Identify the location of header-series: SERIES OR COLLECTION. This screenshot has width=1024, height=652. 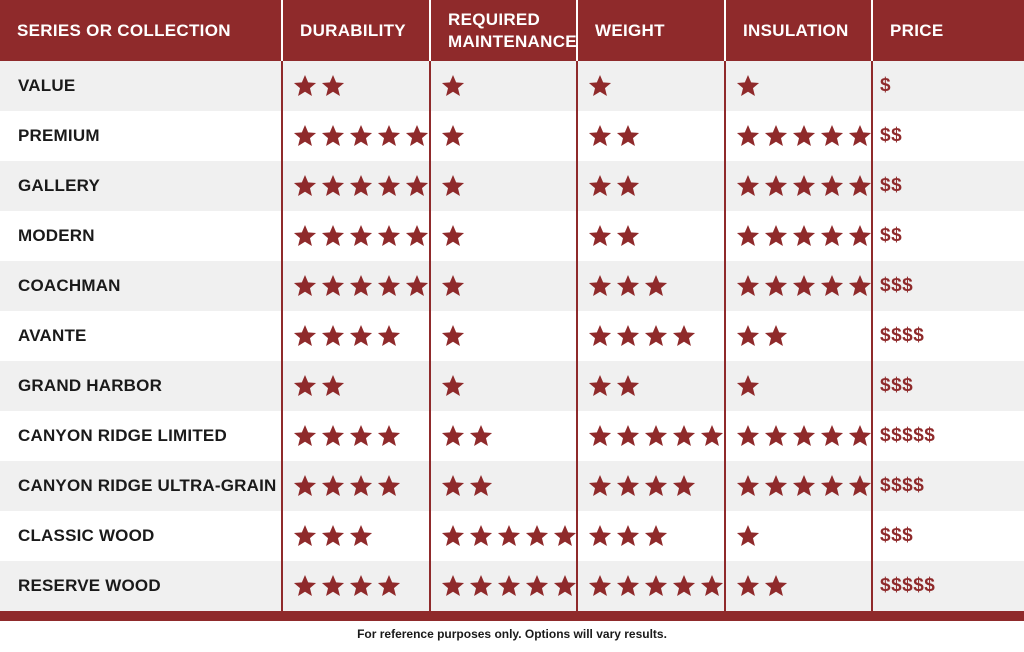
(124, 30).